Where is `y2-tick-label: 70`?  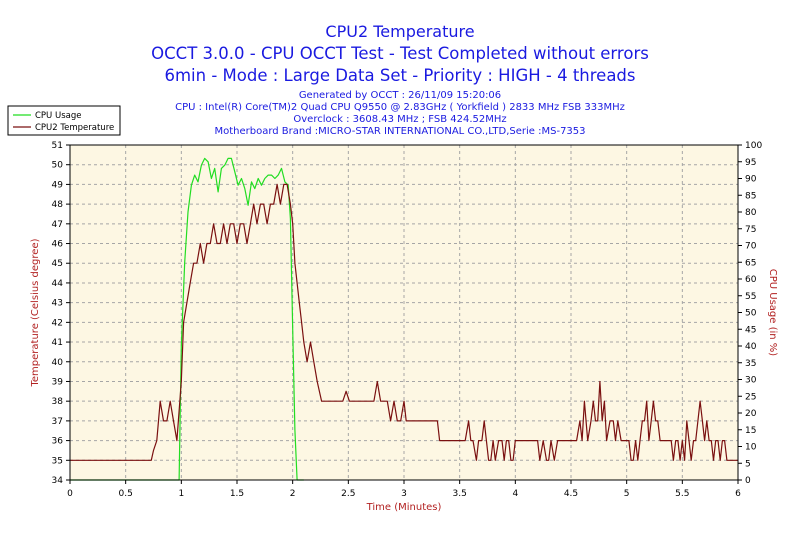
y2-tick-label: 70 is located at coordinates (751, 247).